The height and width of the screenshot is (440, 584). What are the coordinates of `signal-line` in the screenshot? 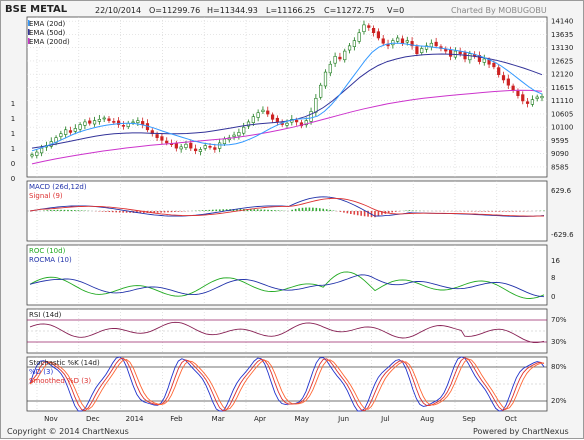 It's located at (287, 207).